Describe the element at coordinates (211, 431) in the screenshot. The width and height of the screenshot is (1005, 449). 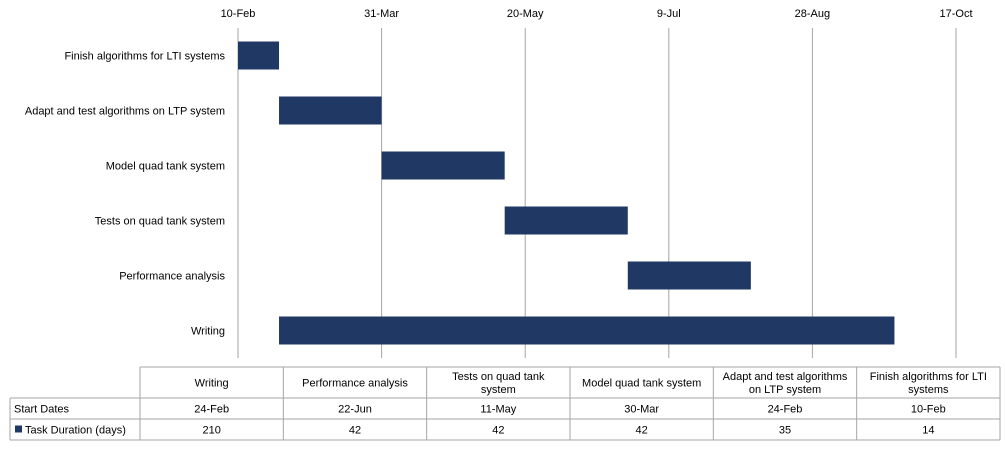
I see `table-cell: 210` at that location.